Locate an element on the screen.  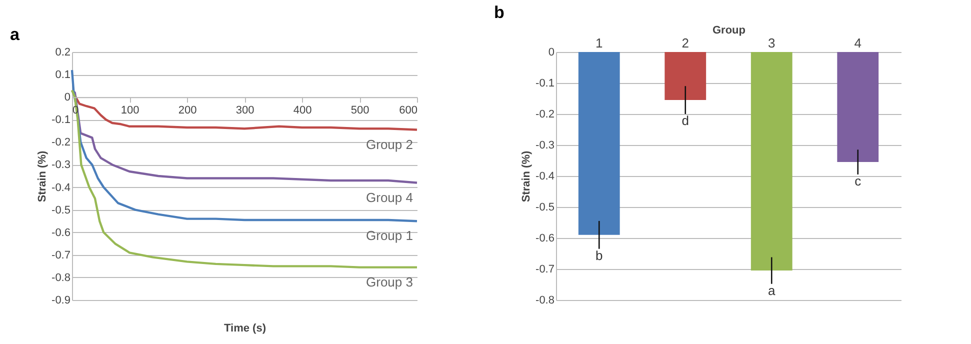
x-tick-label: 4 is located at coordinates (858, 43).